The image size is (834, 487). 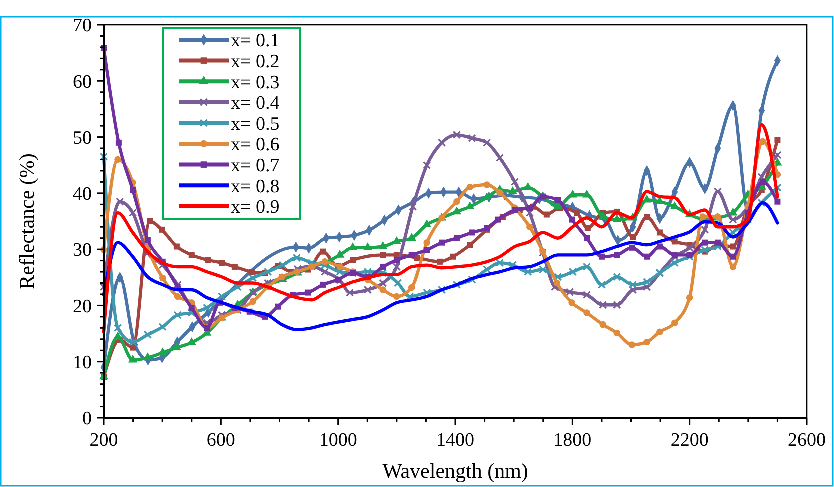 What do you see at coordinates (104, 440) in the screenshot?
I see `x-tick-label: 200` at bounding box center [104, 440].